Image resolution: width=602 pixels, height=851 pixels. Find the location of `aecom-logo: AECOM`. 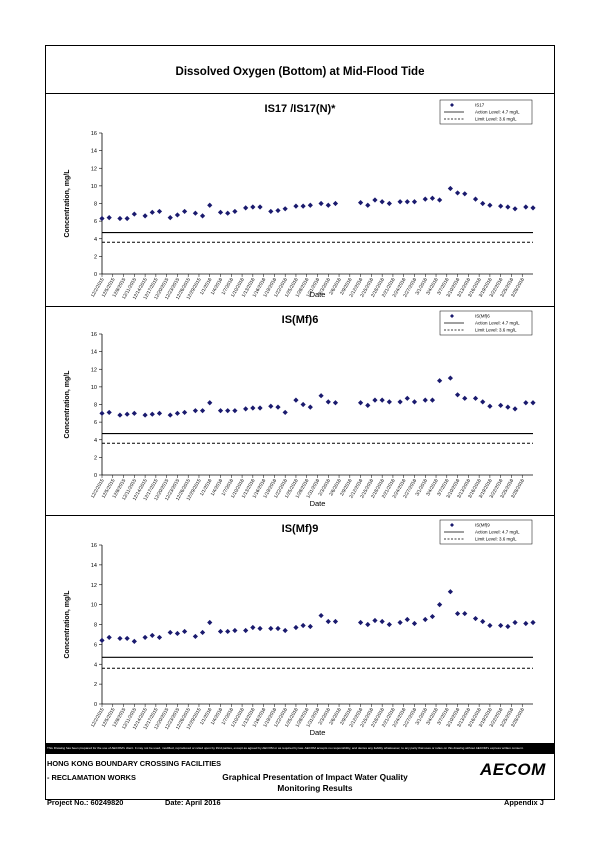

aecom-logo: AECOM is located at coordinates (513, 769).